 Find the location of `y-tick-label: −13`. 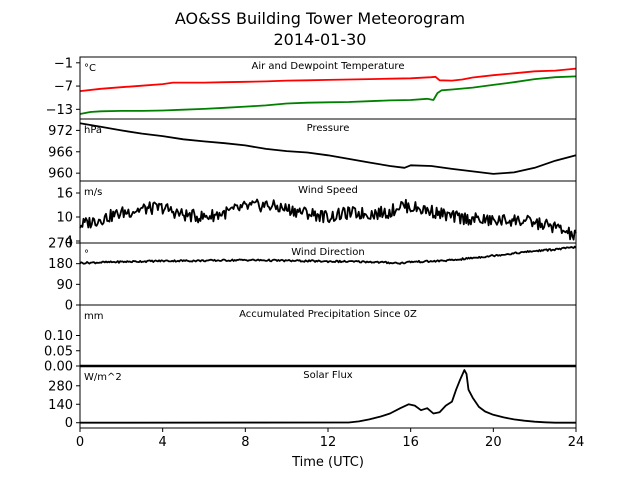

y-tick-label: −13 is located at coordinates (59, 110).